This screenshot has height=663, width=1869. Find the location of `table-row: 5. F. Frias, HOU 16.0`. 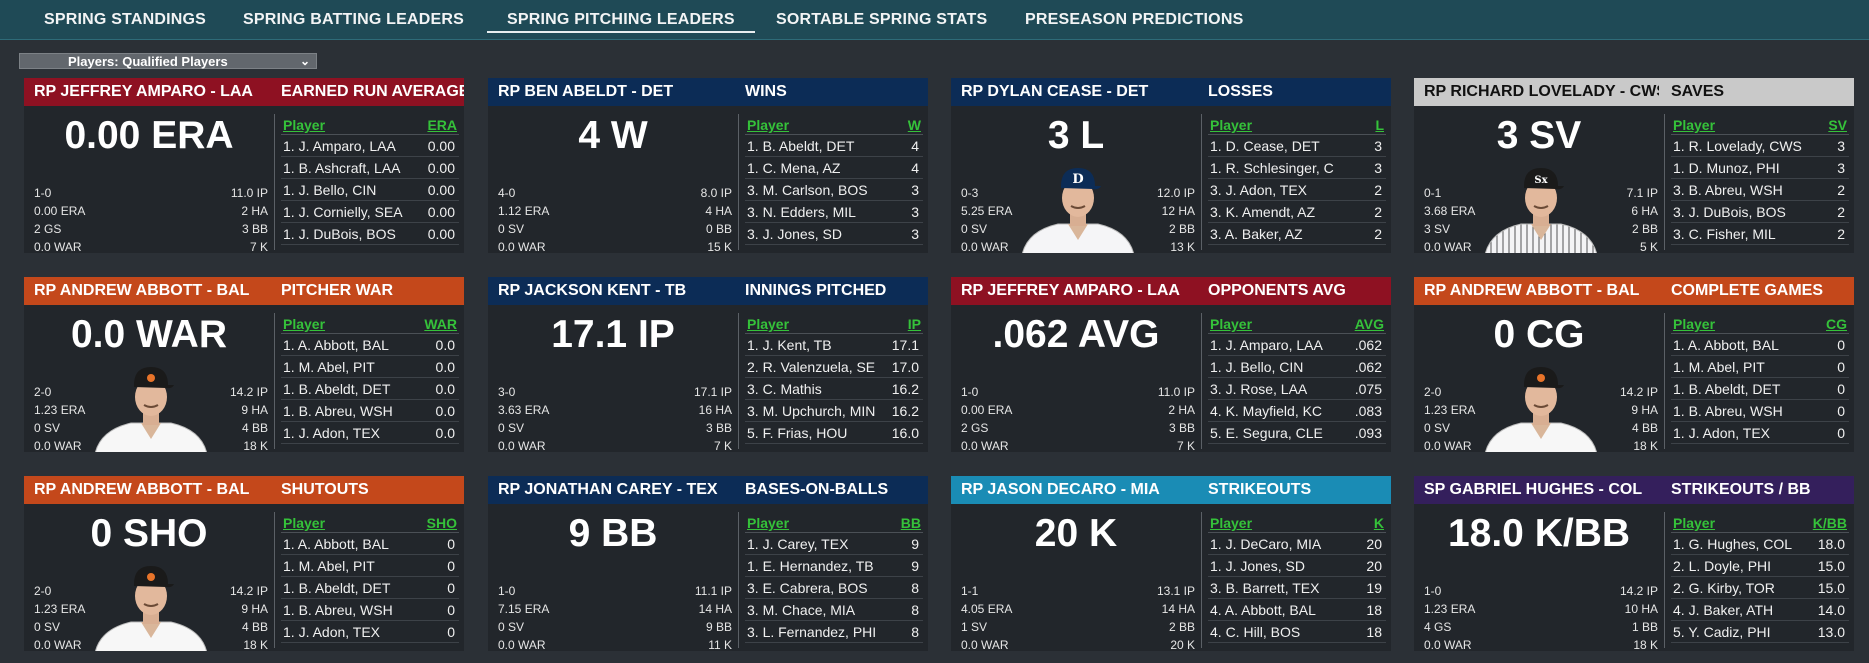

table-row: 5. F. Frias, HOU 16.0 is located at coordinates (834, 433).